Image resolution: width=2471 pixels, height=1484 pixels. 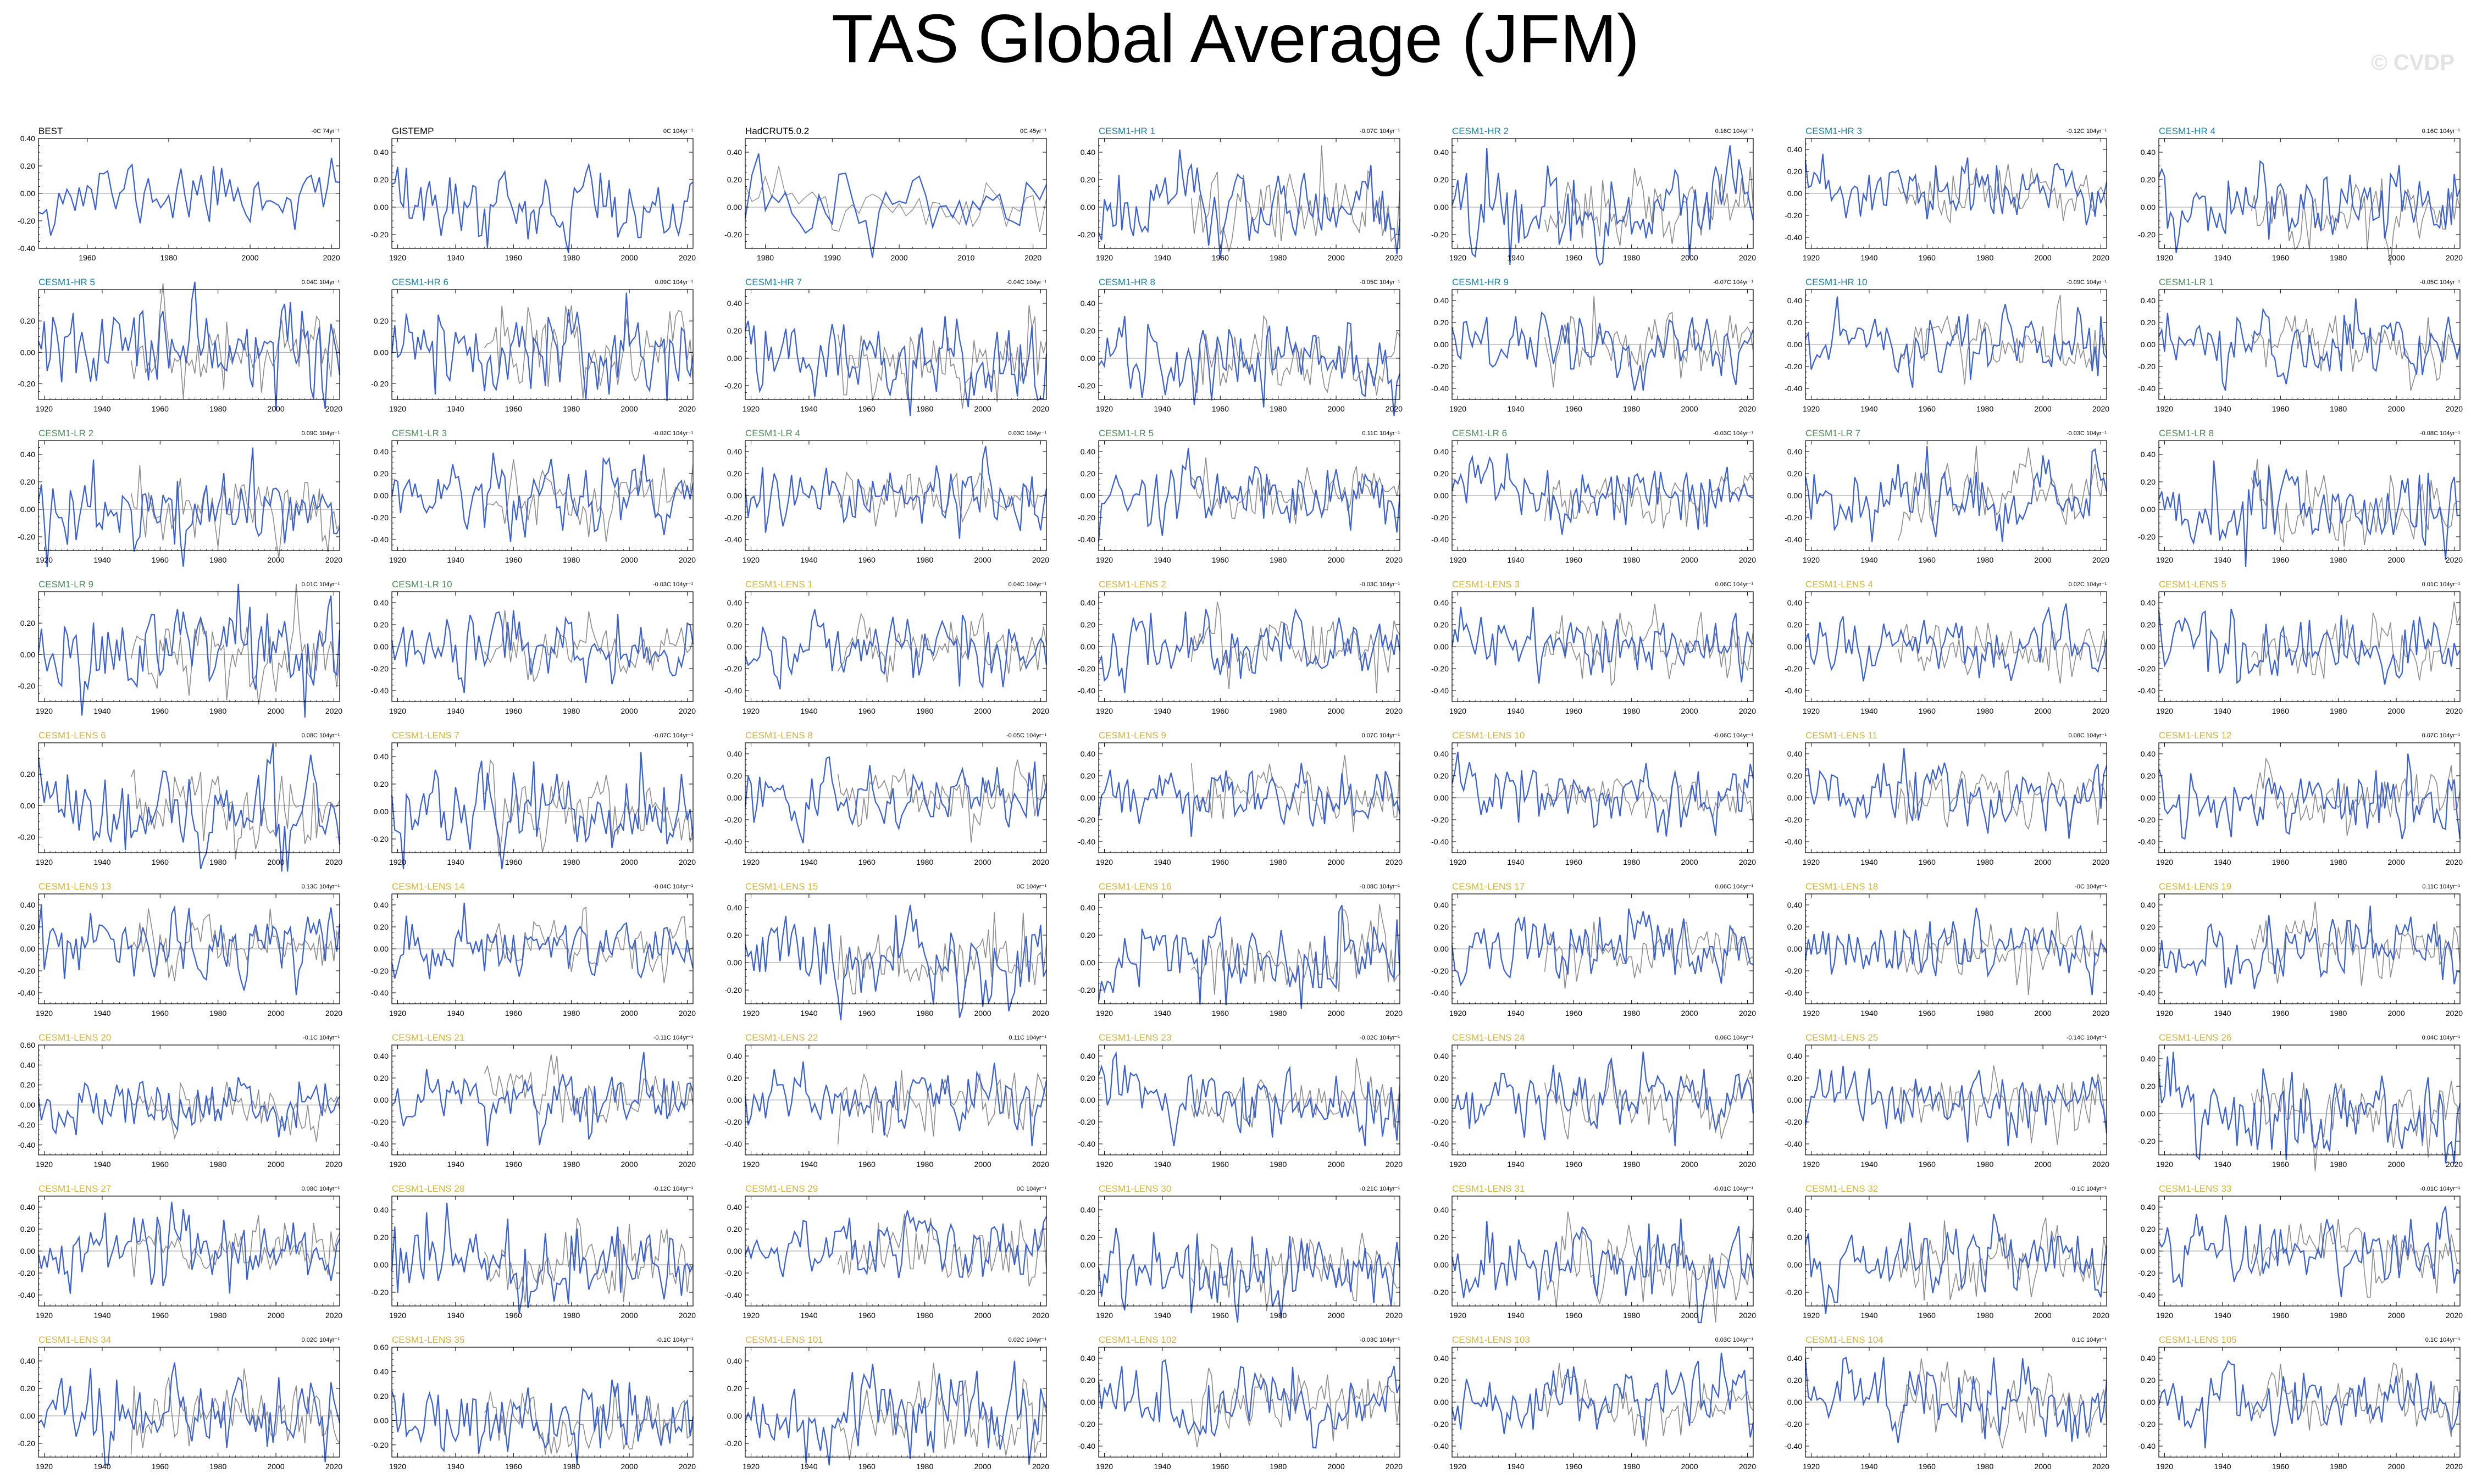 I want to click on trend-label: -0.06C 104yr⁻¹, so click(x=1733, y=735).